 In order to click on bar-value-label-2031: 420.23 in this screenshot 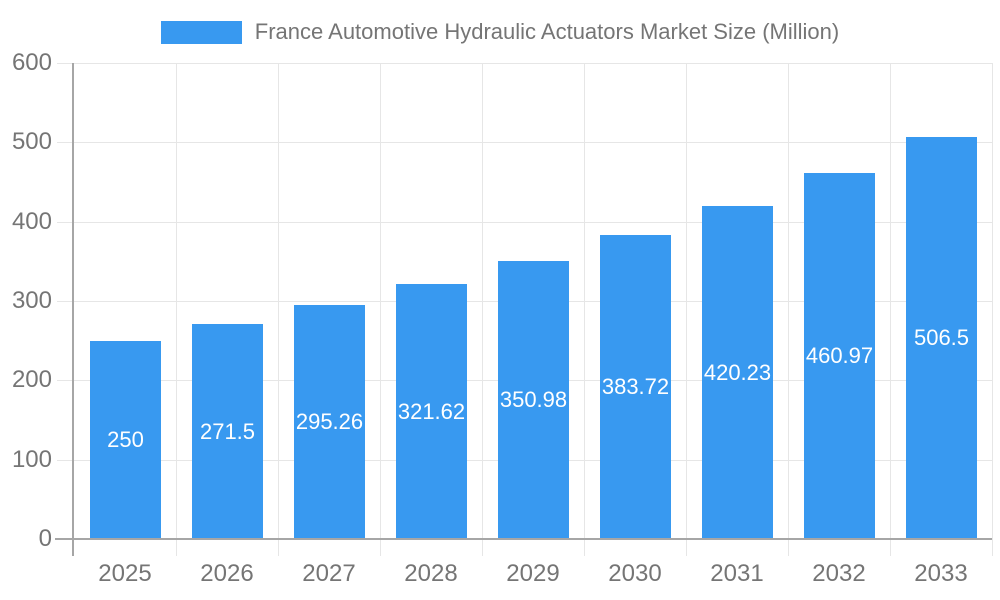, I will do `click(737, 372)`.